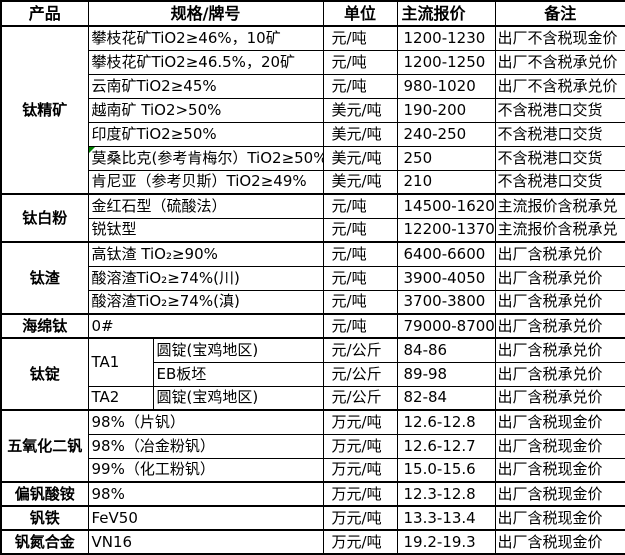 The image size is (625, 555). I want to click on spec-cell: 金红石型（硫酸法）, so click(205, 206).